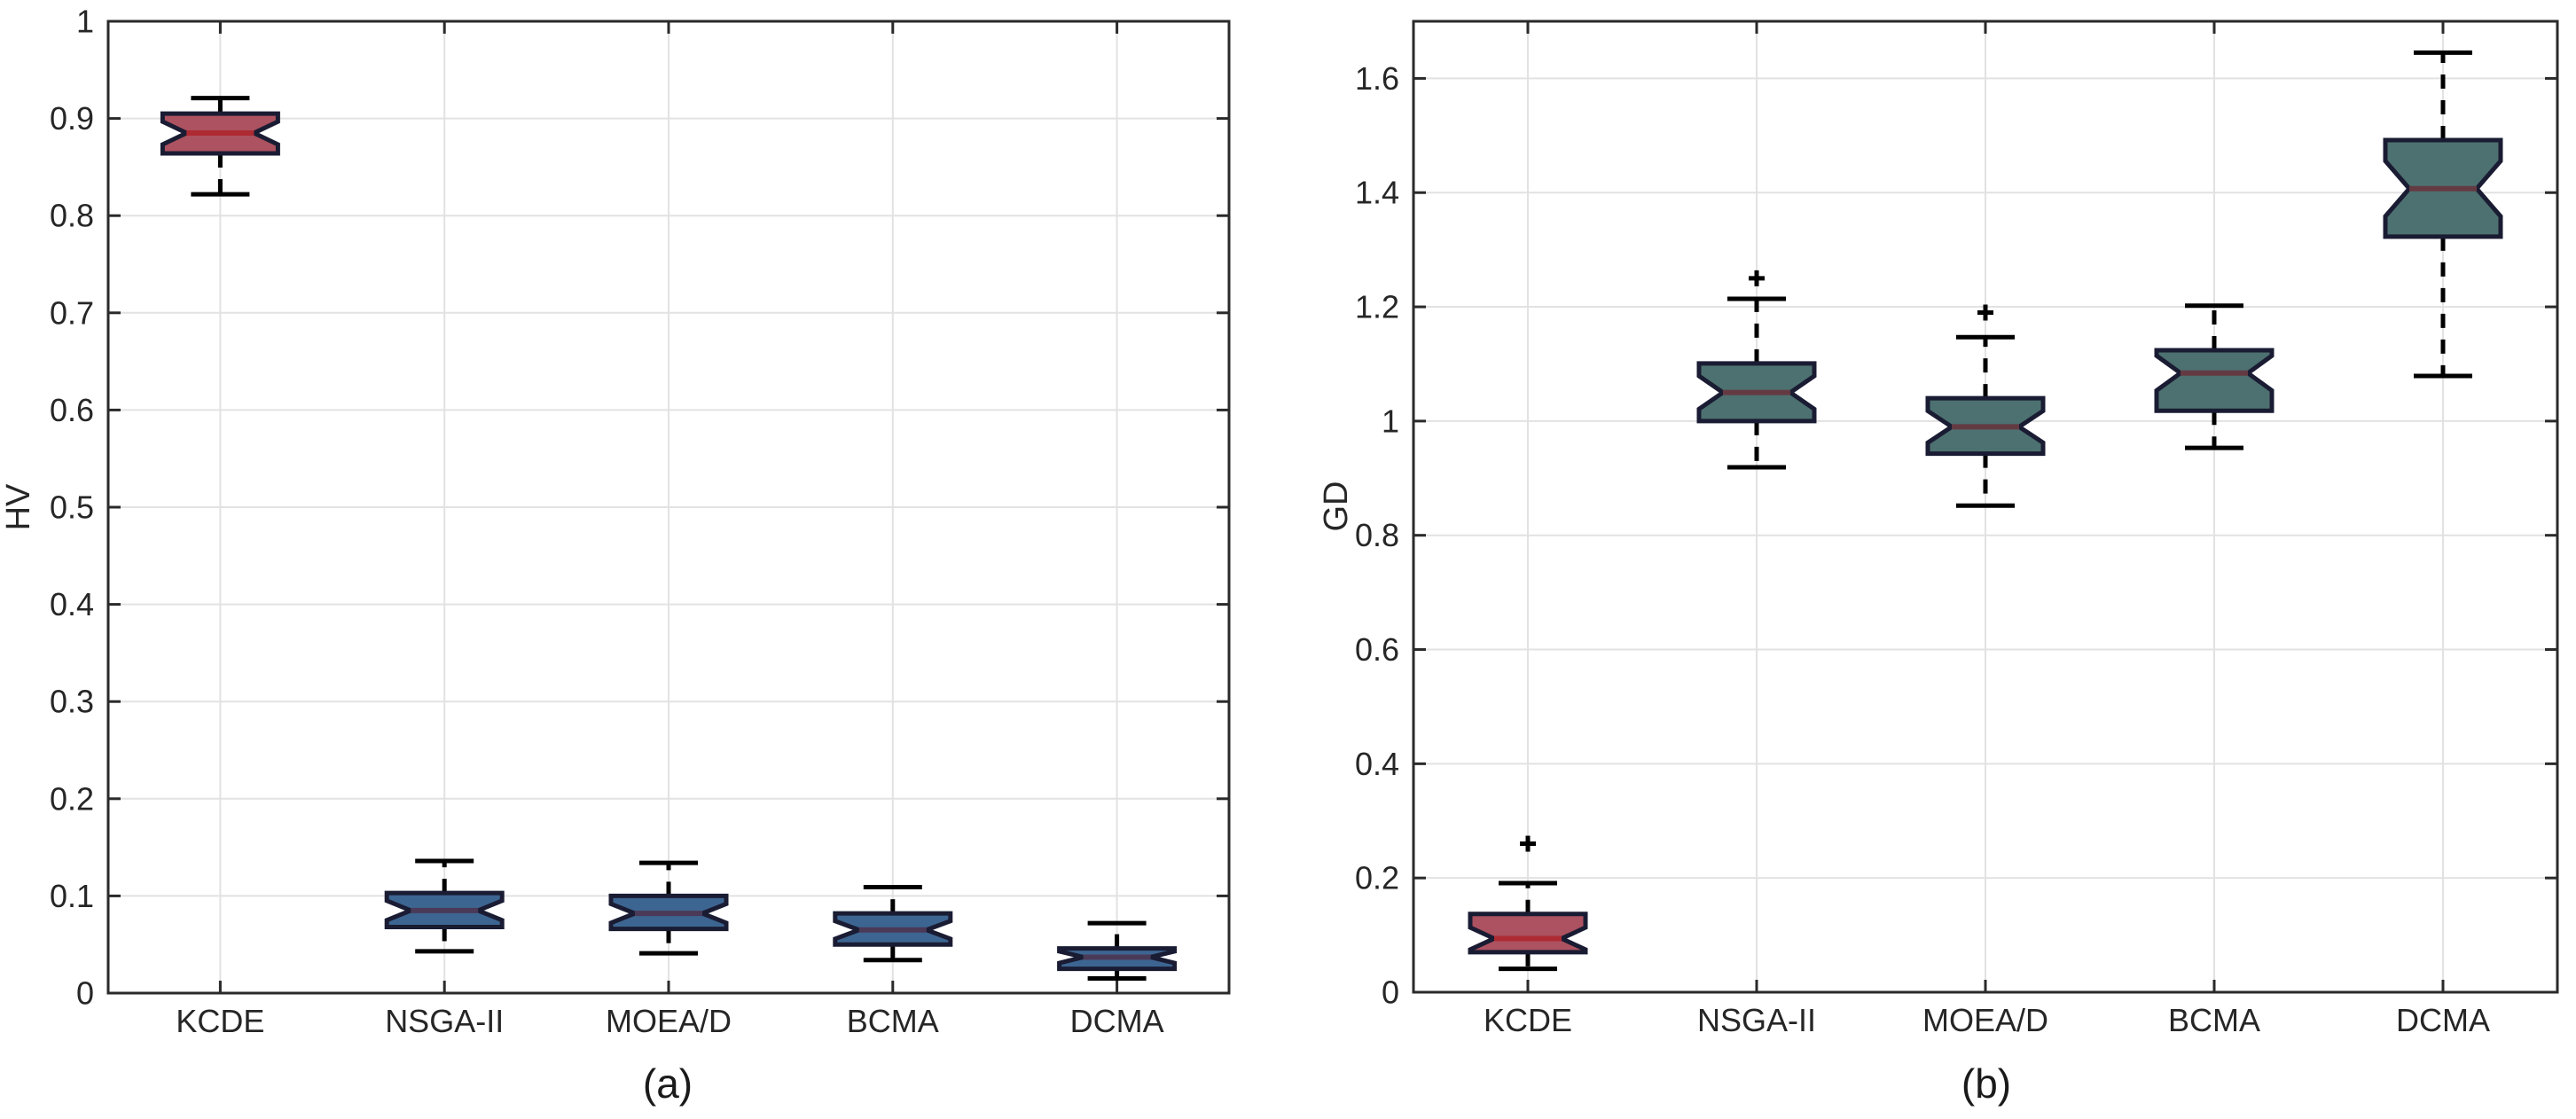  What do you see at coordinates (72, 118) in the screenshot?
I see `y-tick-label: 0.9` at bounding box center [72, 118].